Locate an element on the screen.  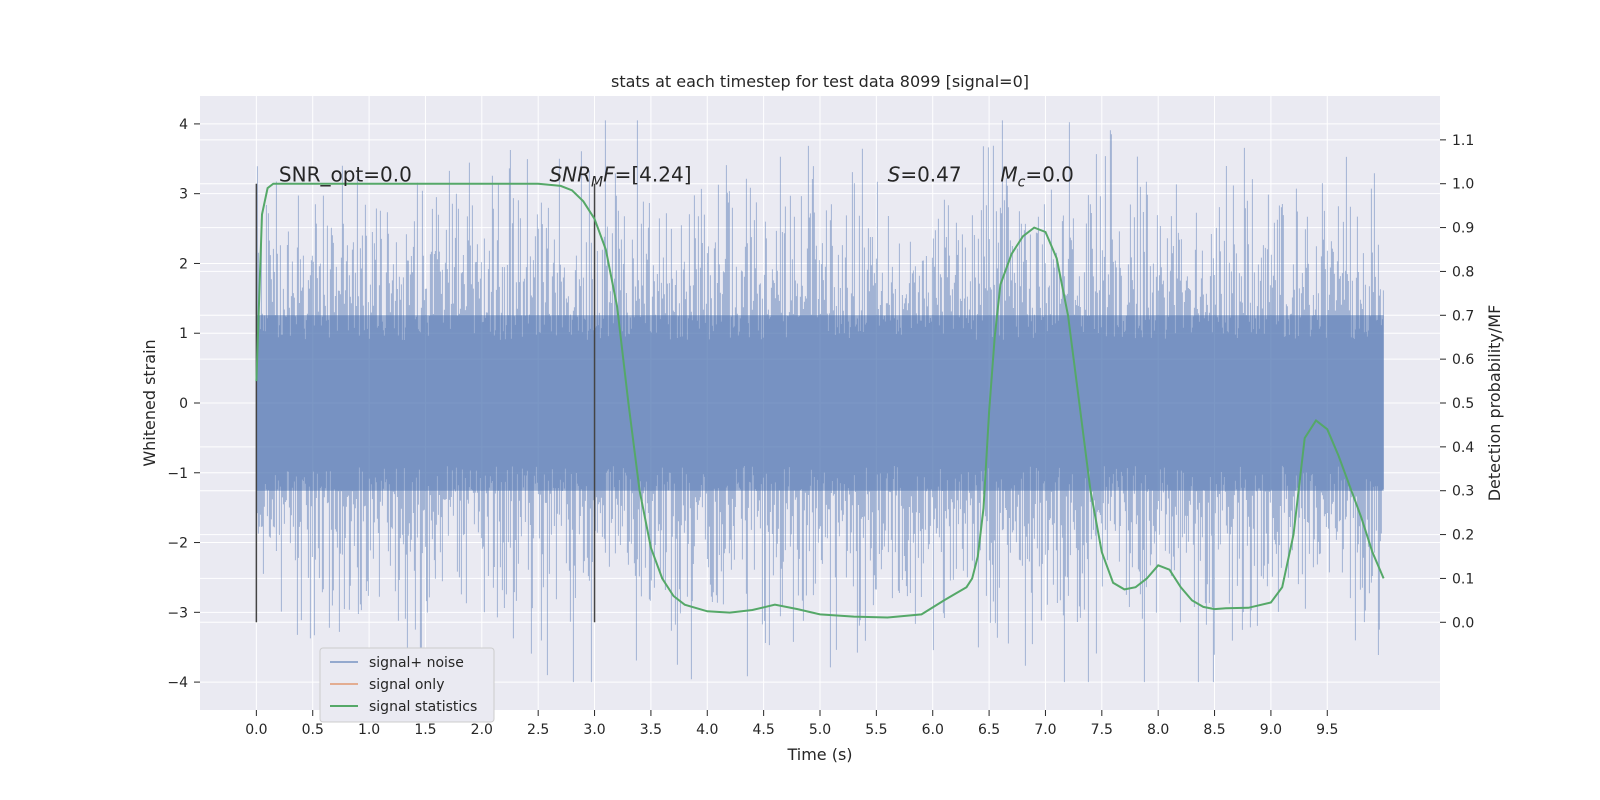
annotation-s: S=0.47 is located at coordinates (925, 175).